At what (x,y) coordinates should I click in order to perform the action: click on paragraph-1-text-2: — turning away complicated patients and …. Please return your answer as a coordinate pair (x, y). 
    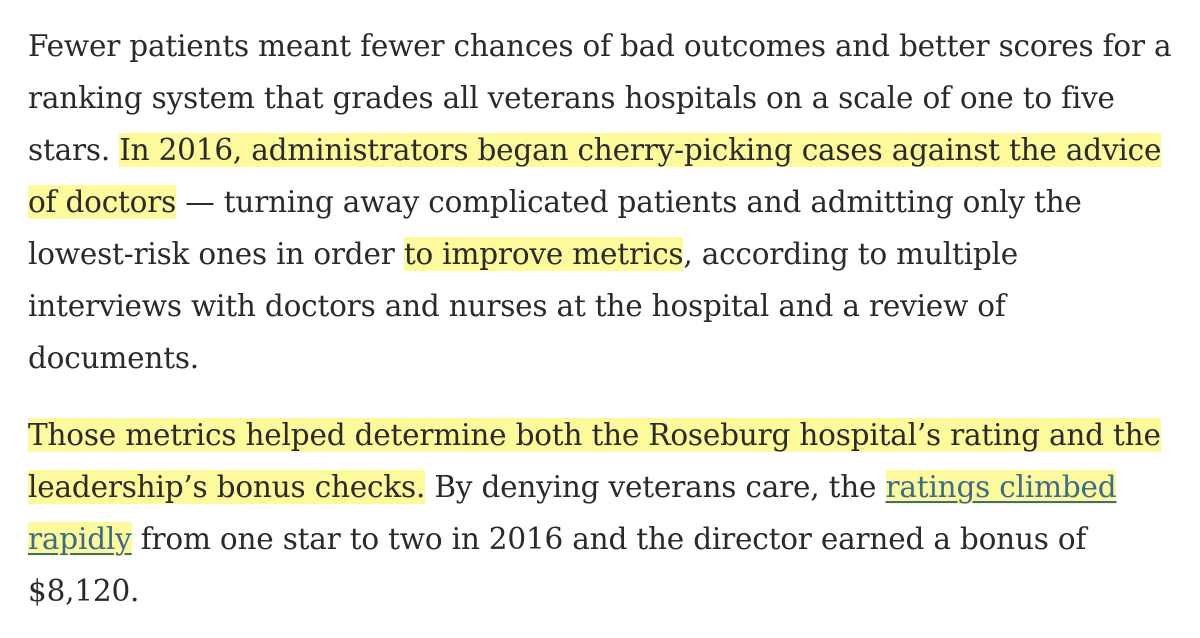
    Looking at the image, I should click on (555, 228).